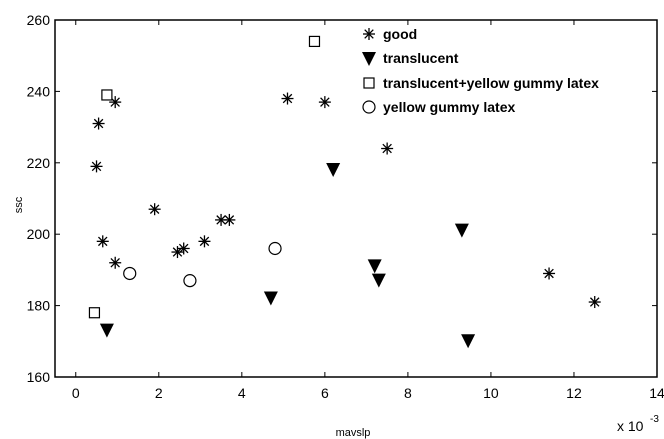  Describe the element at coordinates (39, 91) in the screenshot. I see `y-tick-label: 240` at that location.